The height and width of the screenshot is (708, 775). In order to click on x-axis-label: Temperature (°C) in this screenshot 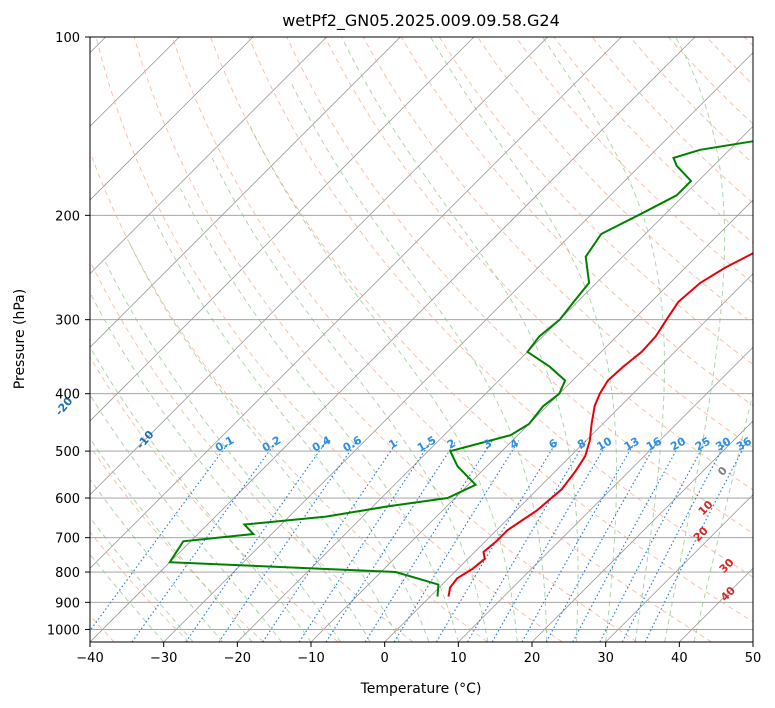, I will do `click(421, 689)`.